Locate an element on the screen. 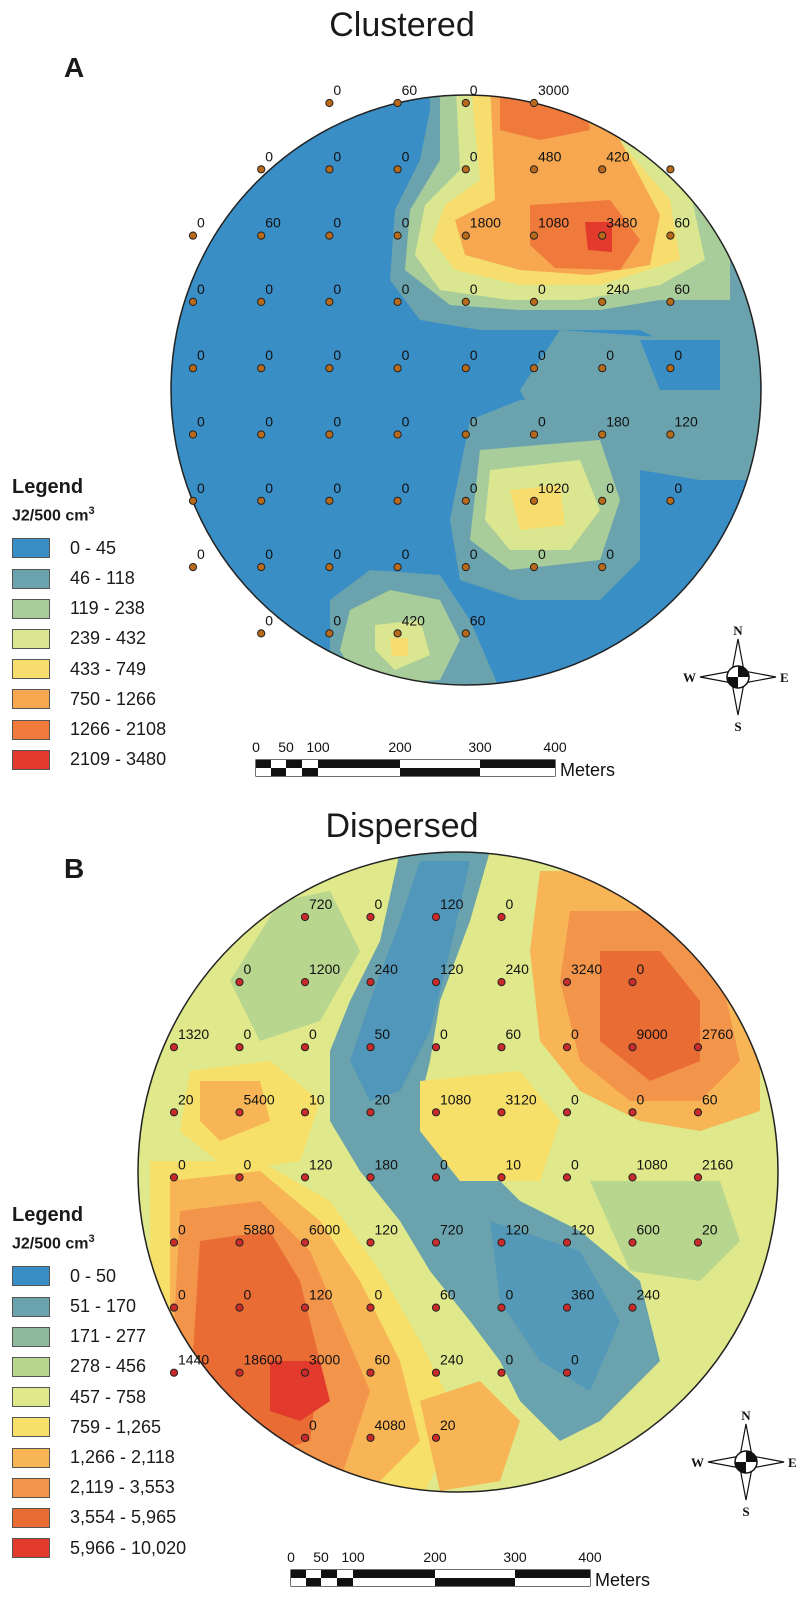 Image resolution: width=804 pixels, height=1602 pixels. legend-item: 171 - 277 is located at coordinates (99, 1337).